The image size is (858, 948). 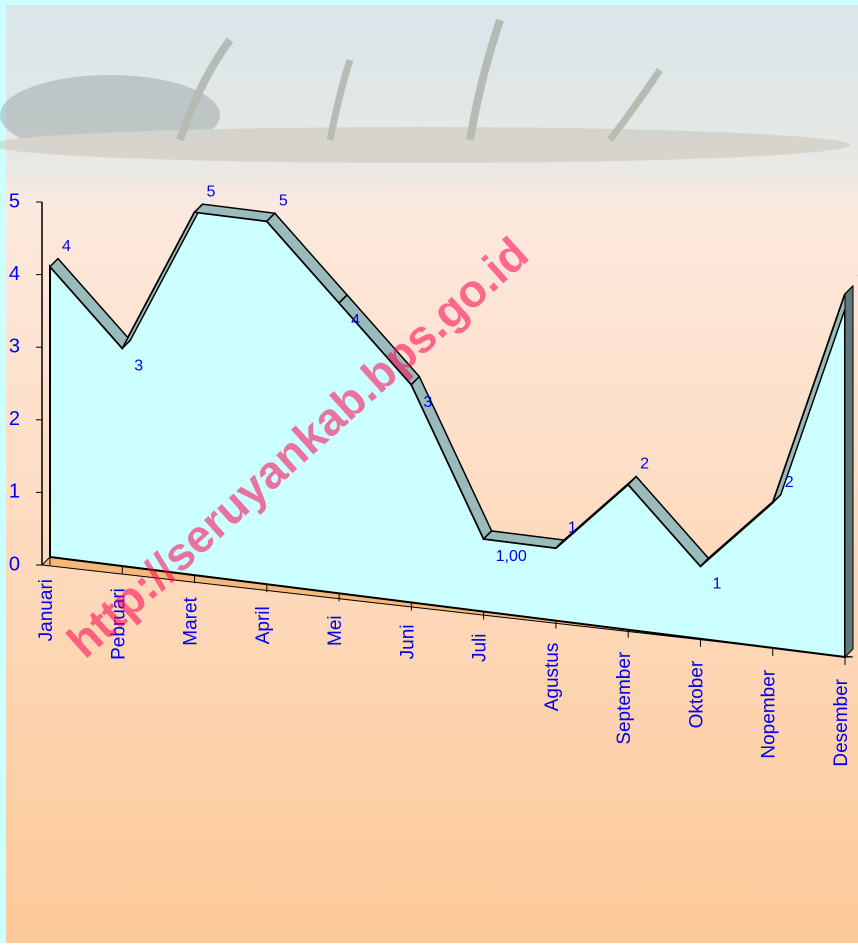 I want to click on x-tick-label: Pebruari, so click(x=118, y=624).